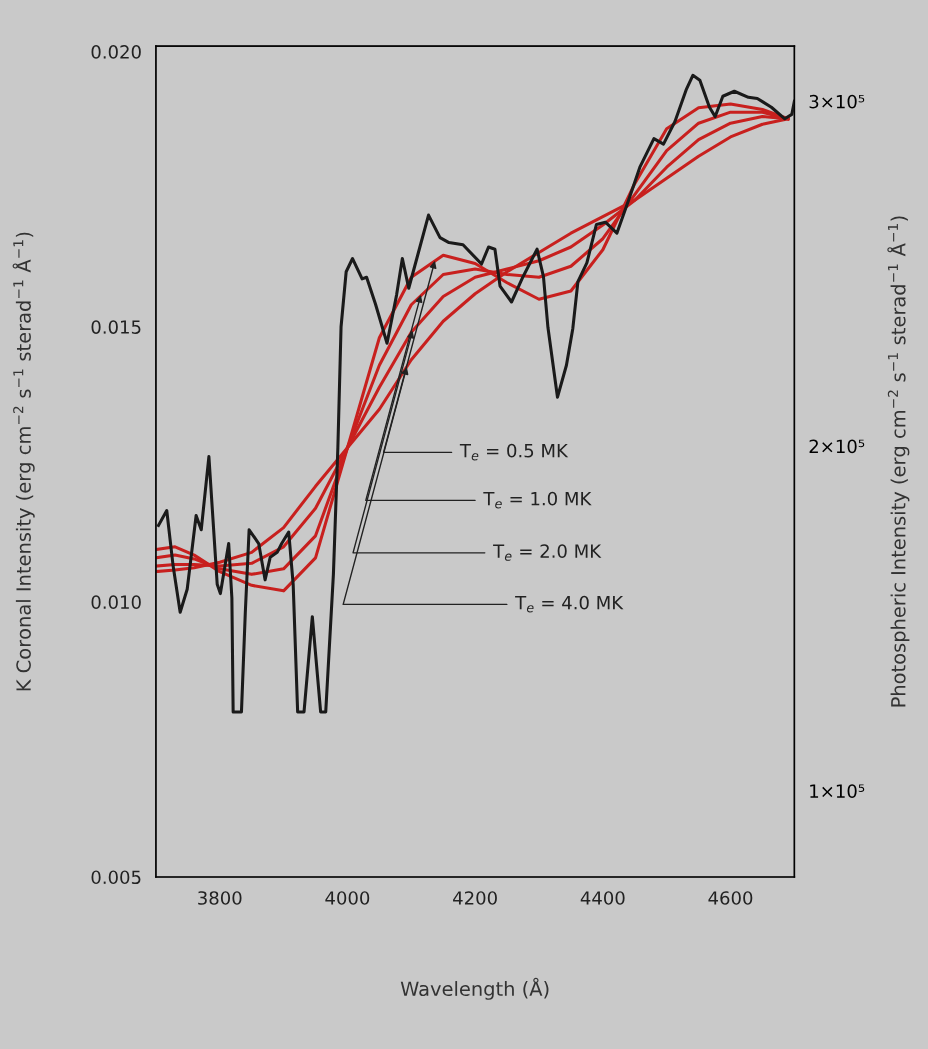 This screenshot has height=1049, width=928. I want to click on y2-tick-label: 3×10⁵, so click(837, 101).